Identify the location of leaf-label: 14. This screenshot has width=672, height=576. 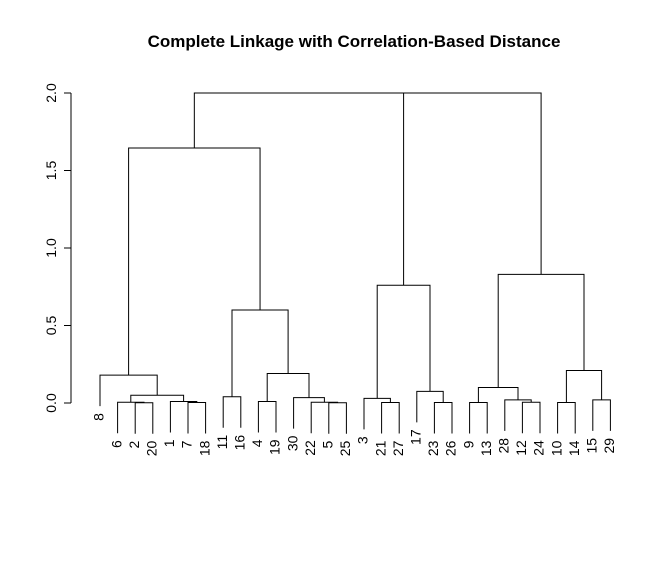
(574, 448).